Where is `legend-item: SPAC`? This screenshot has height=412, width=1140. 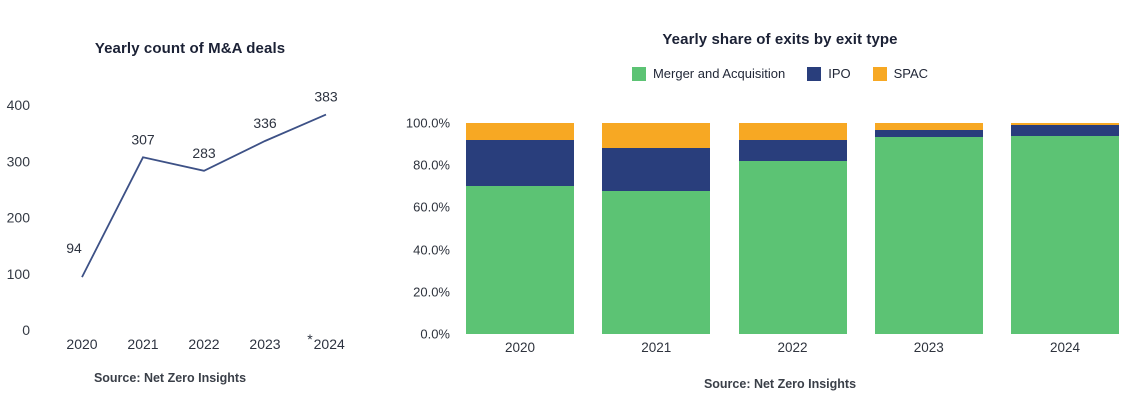 legend-item: SPAC is located at coordinates (900, 73).